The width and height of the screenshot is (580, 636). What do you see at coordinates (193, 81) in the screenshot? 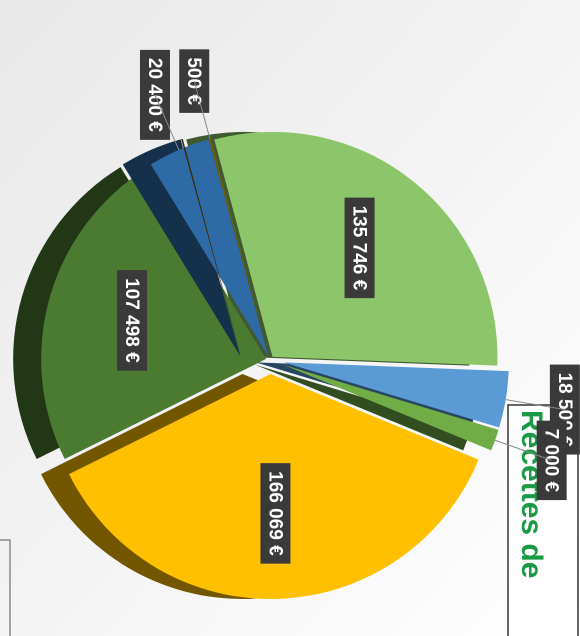
I see `data-label: 500 €` at bounding box center [193, 81].